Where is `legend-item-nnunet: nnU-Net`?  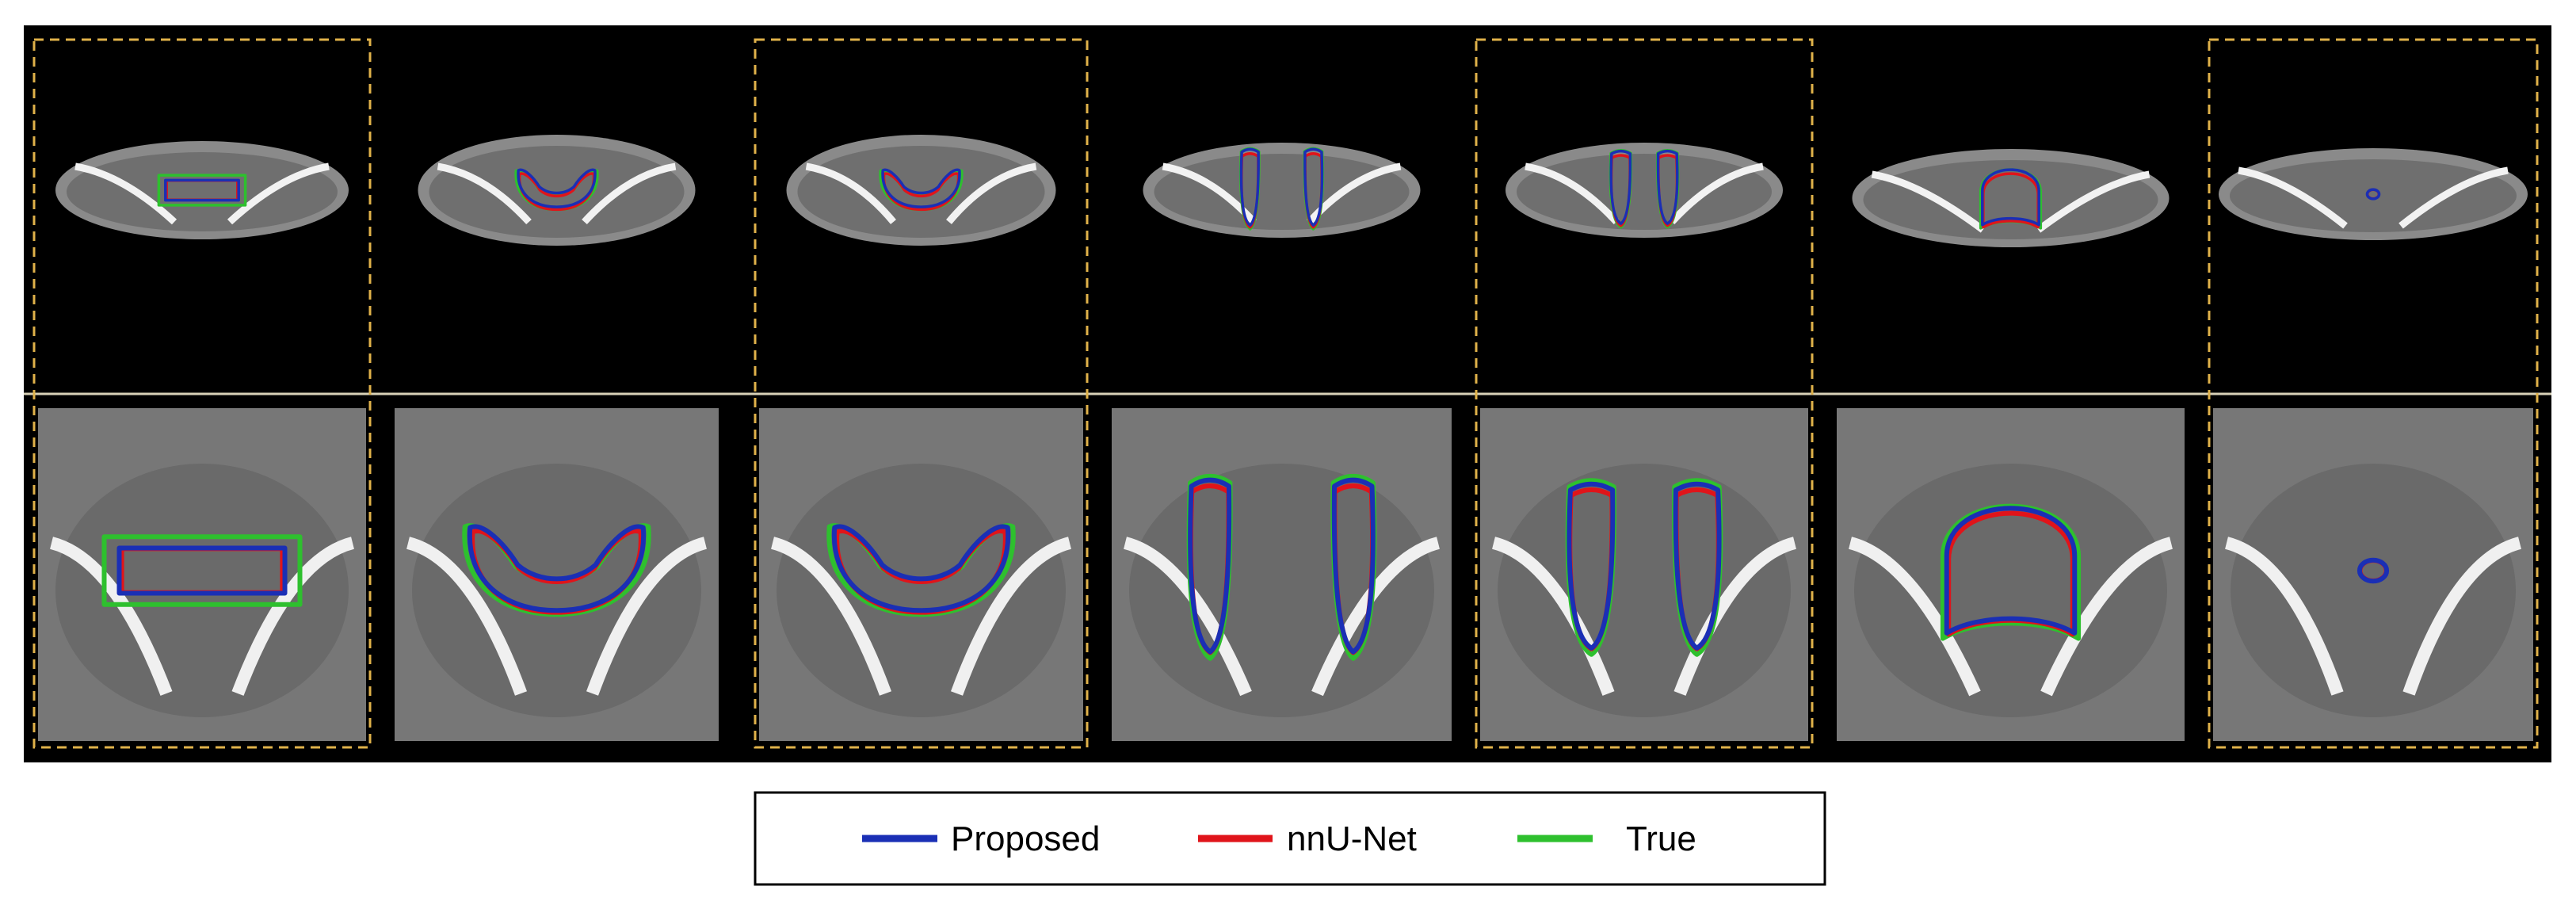 legend-item-nnunet: nnU-Net is located at coordinates (1307, 838).